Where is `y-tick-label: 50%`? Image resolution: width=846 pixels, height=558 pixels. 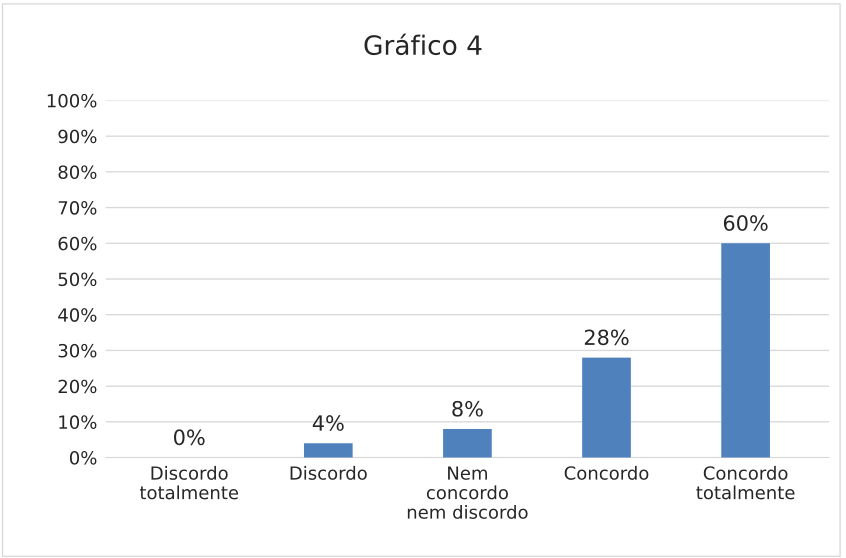
y-tick-label: 50% is located at coordinates (77, 279).